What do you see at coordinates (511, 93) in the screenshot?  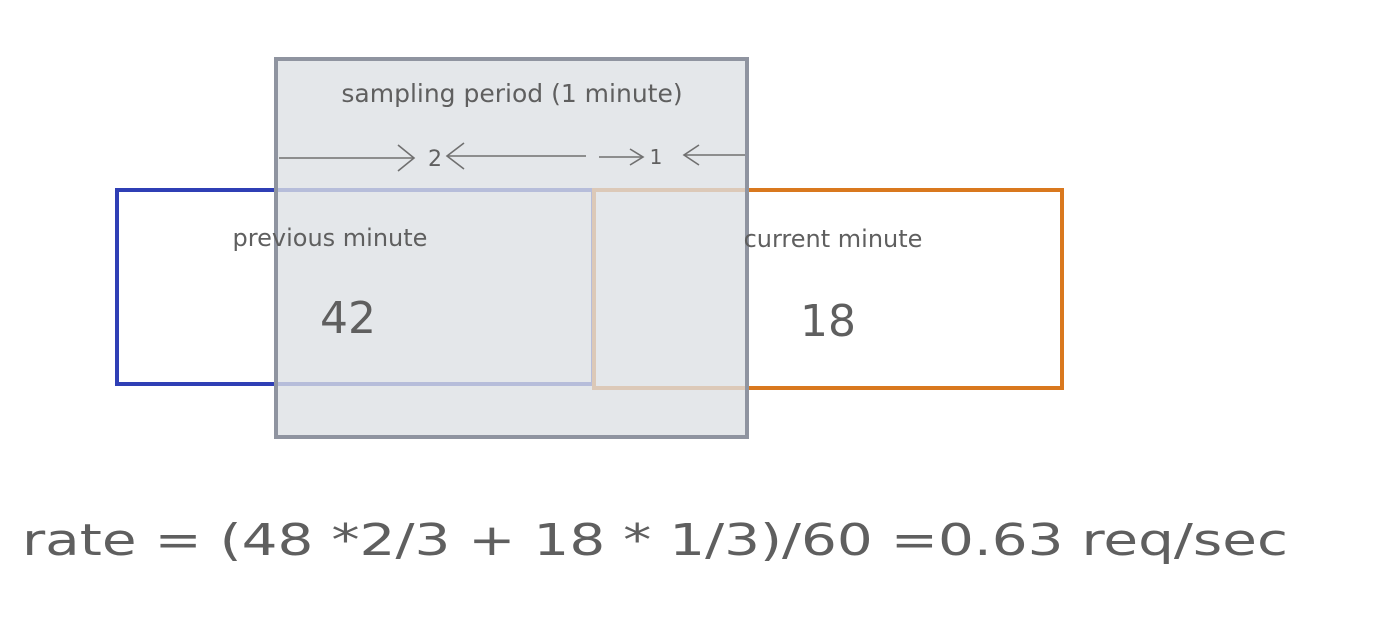 I see `sampling-period-label: sampling period (1 minute)` at bounding box center [511, 93].